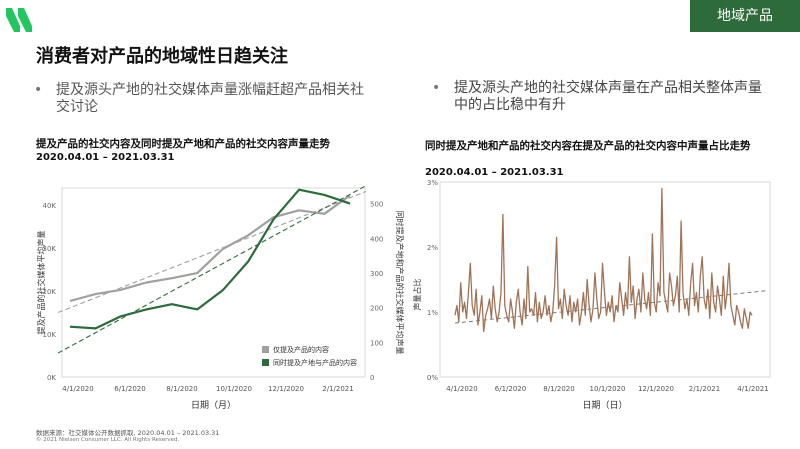  What do you see at coordinates (372, 378) in the screenshot?
I see `y2-tick-label: 0` at bounding box center [372, 378].